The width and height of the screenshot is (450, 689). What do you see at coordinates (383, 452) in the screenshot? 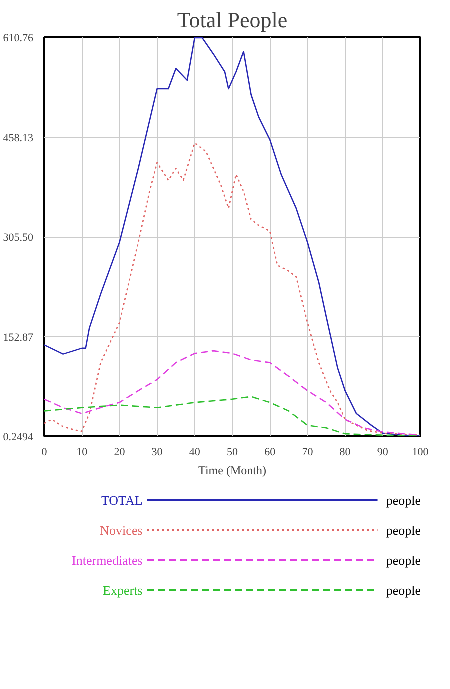
I see `x-tick-label: 90` at bounding box center [383, 452].